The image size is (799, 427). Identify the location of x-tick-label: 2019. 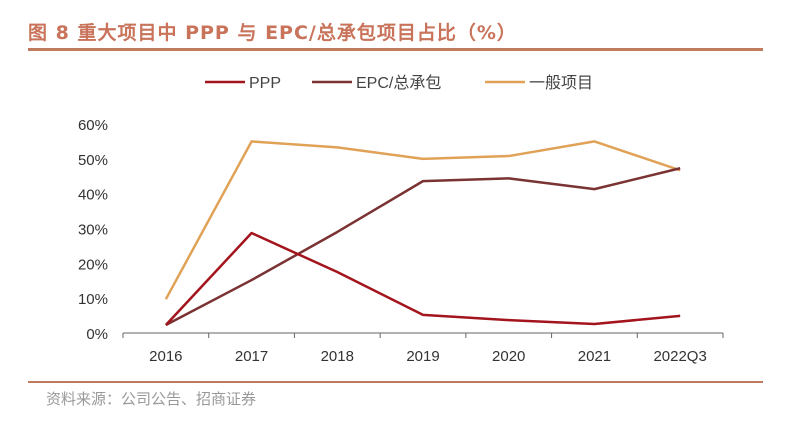
(422, 356).